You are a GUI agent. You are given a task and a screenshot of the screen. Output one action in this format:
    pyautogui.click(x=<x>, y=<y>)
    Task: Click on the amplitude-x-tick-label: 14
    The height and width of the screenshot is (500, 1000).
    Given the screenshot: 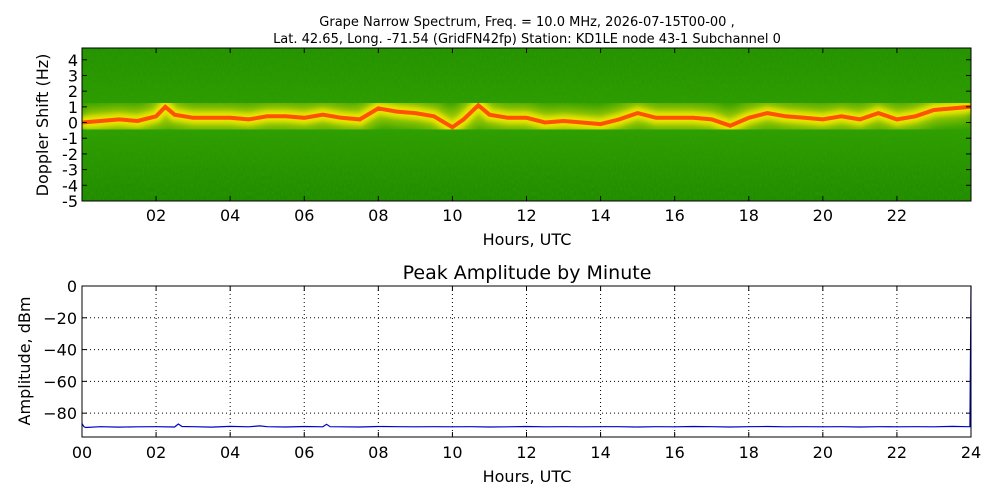 What is the action you would take?
    pyautogui.click(x=600, y=452)
    